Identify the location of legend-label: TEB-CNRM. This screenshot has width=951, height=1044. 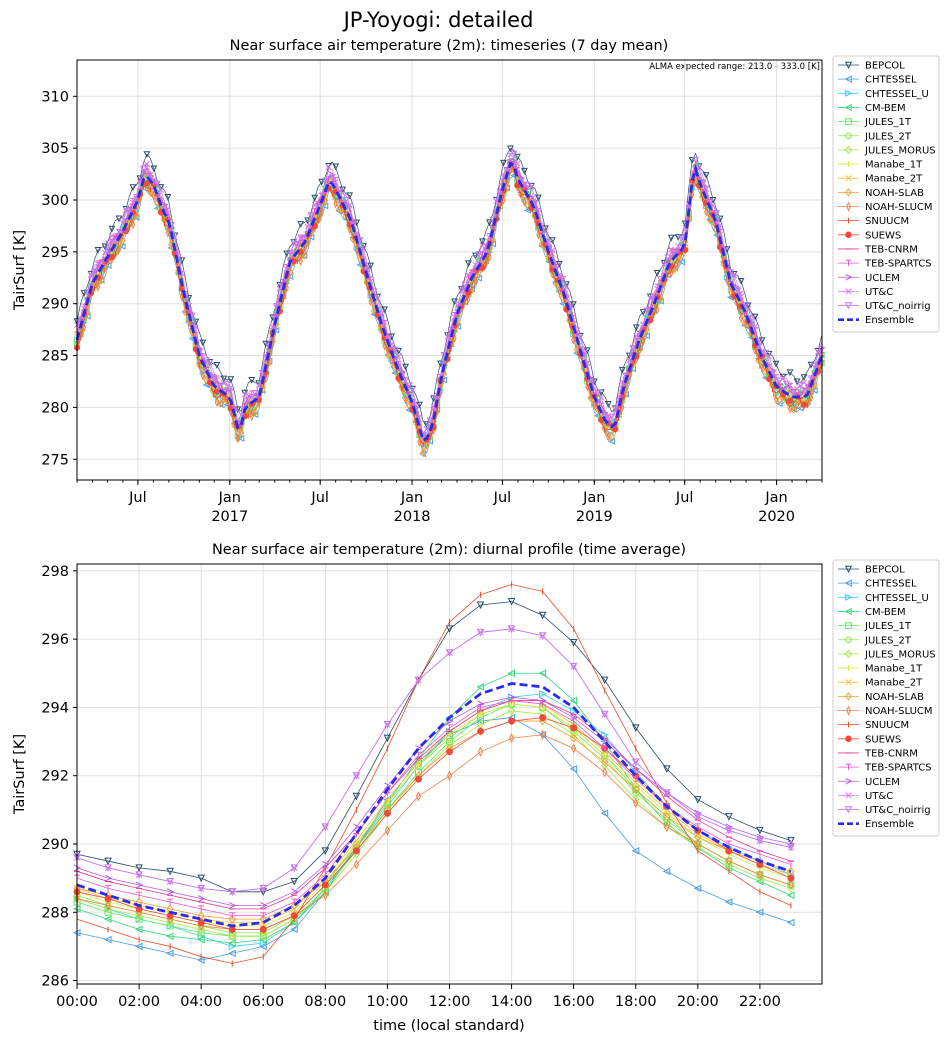
(891, 753).